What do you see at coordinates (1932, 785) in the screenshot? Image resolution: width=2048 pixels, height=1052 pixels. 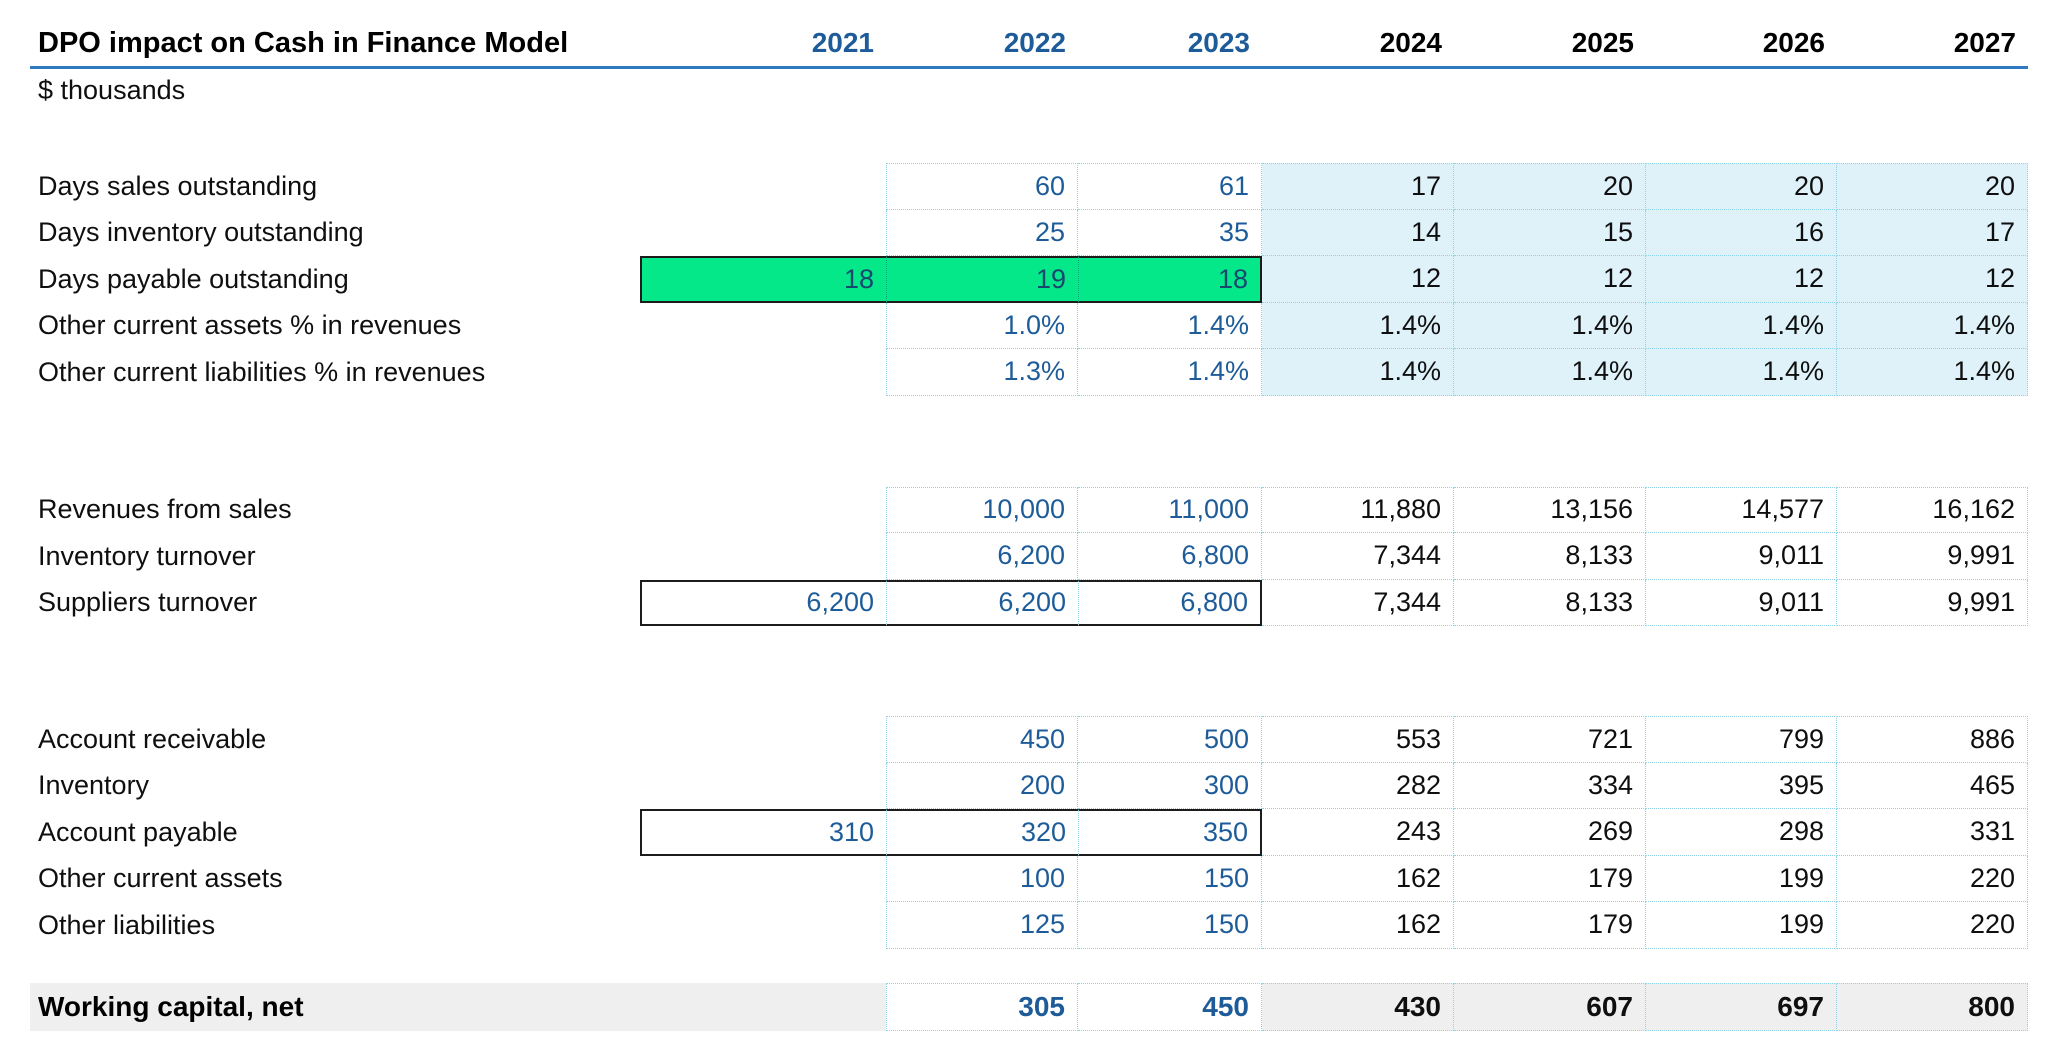 I see `value-cell: 465` at bounding box center [1932, 785].